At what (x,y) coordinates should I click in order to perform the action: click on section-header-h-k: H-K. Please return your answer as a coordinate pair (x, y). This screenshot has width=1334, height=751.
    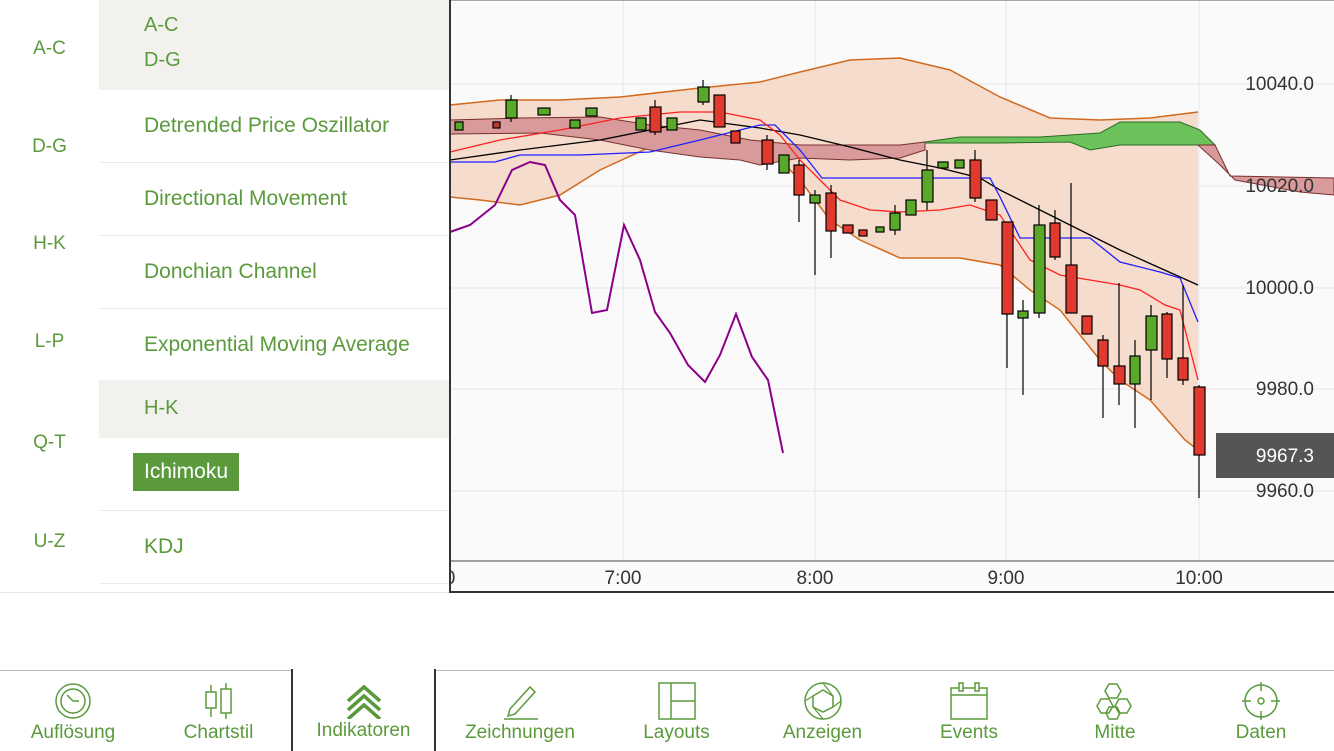
    Looking at the image, I should click on (274, 409).